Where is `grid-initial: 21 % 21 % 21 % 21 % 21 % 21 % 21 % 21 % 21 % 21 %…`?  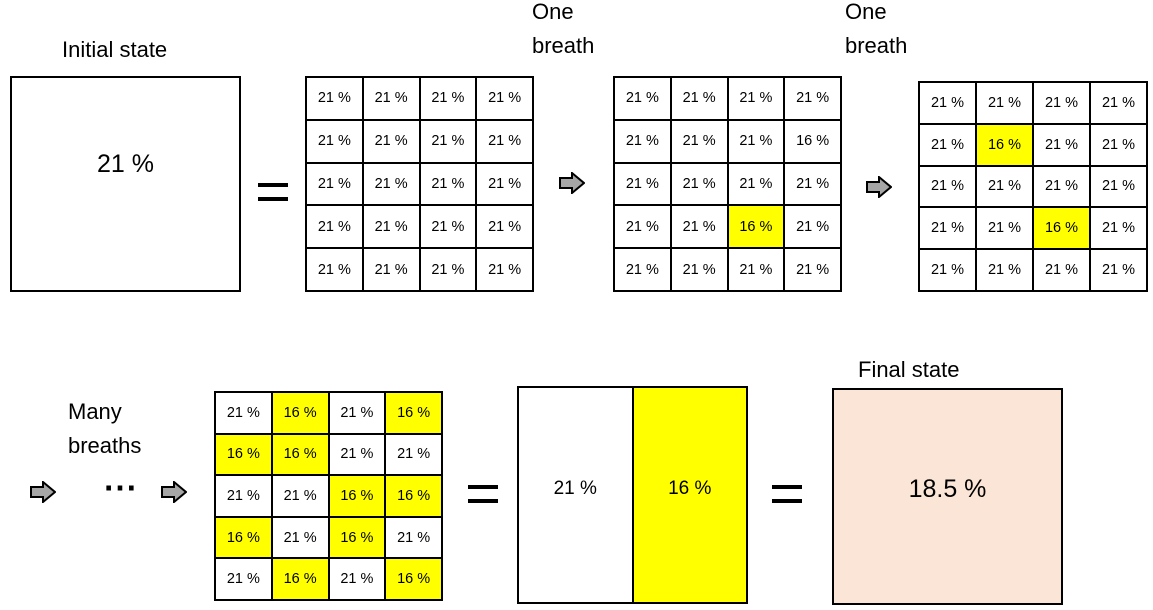
grid-initial: 21 % 21 % 21 % 21 % 21 % 21 % 21 % 21 % 21 % 21 %… is located at coordinates (419, 184).